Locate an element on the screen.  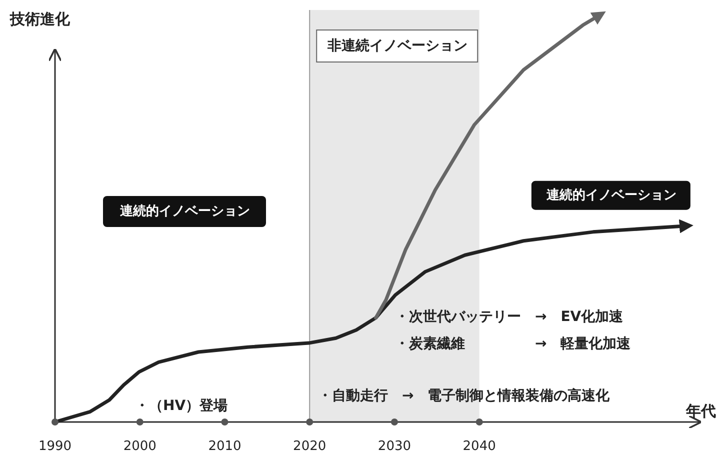
annotation: ・次世代バッテリー → EV化加速 is located at coordinates (509, 317).